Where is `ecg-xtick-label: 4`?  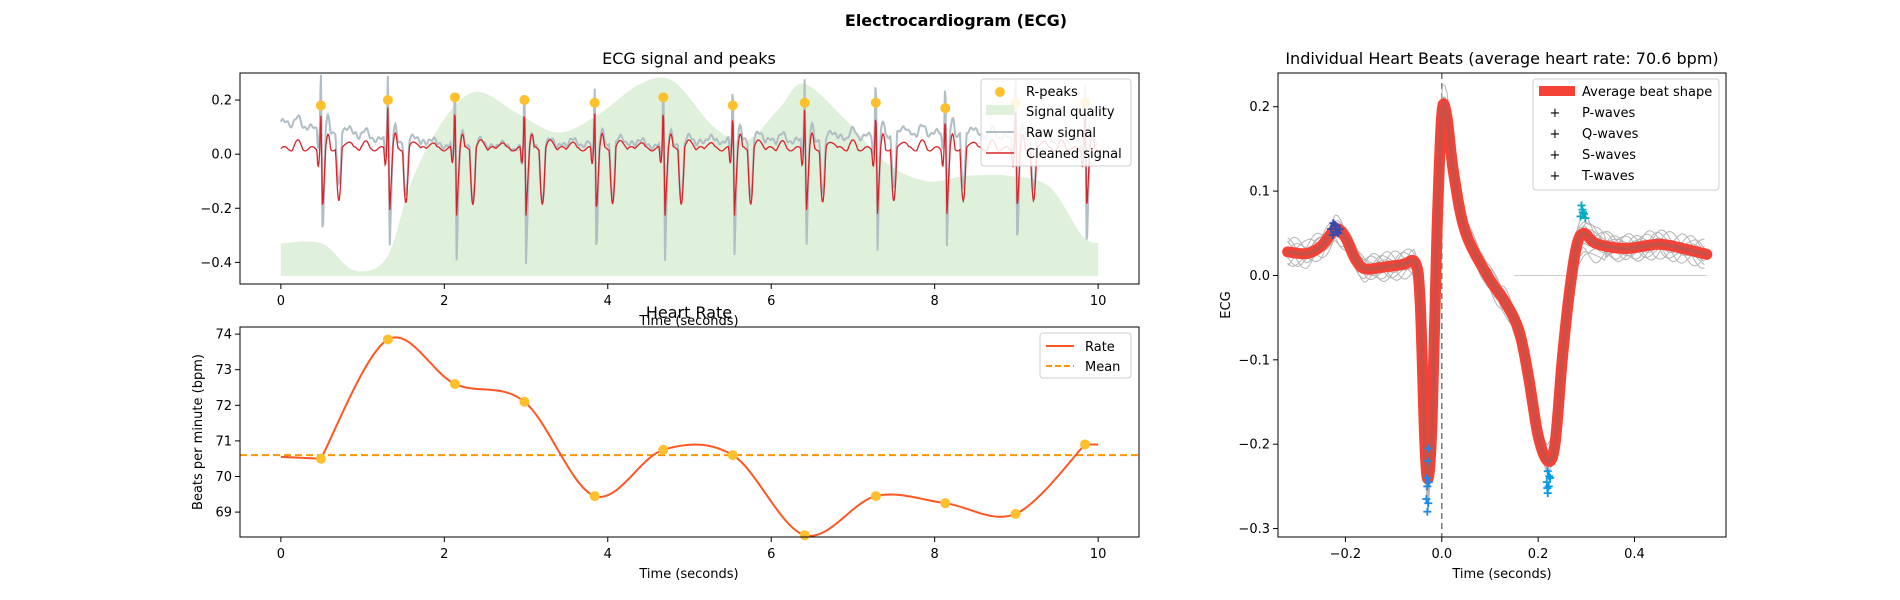 ecg-xtick-label: 4 is located at coordinates (608, 301).